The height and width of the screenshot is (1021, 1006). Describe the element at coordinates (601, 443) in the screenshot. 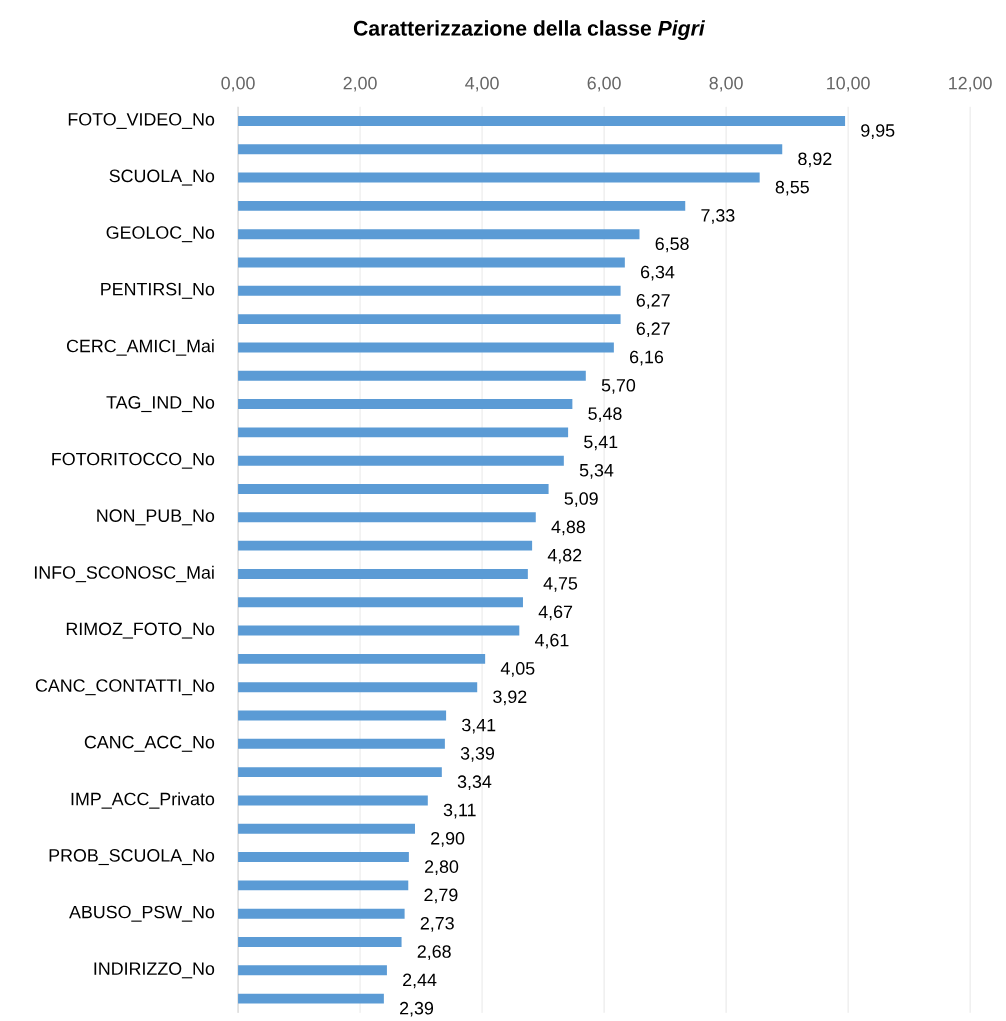

I see `data-label: 5,41` at that location.